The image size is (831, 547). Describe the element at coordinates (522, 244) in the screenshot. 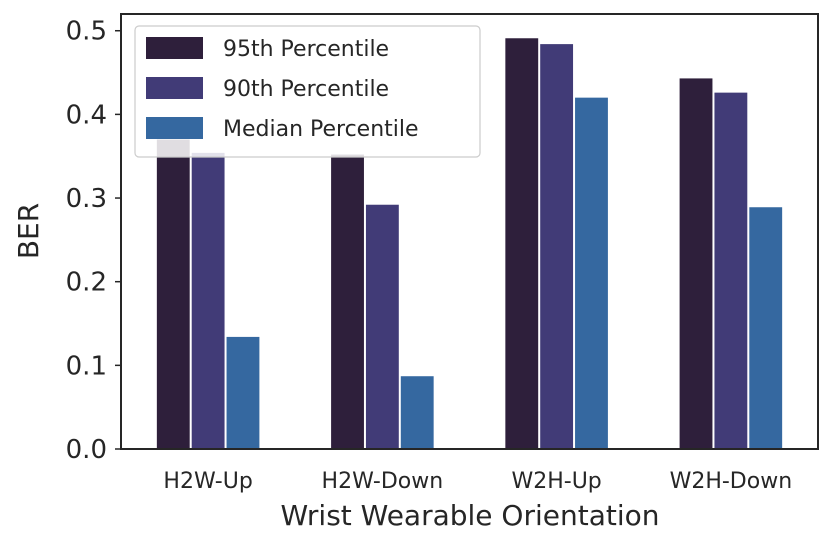

I see `bar-w2h-up-95th` at that location.